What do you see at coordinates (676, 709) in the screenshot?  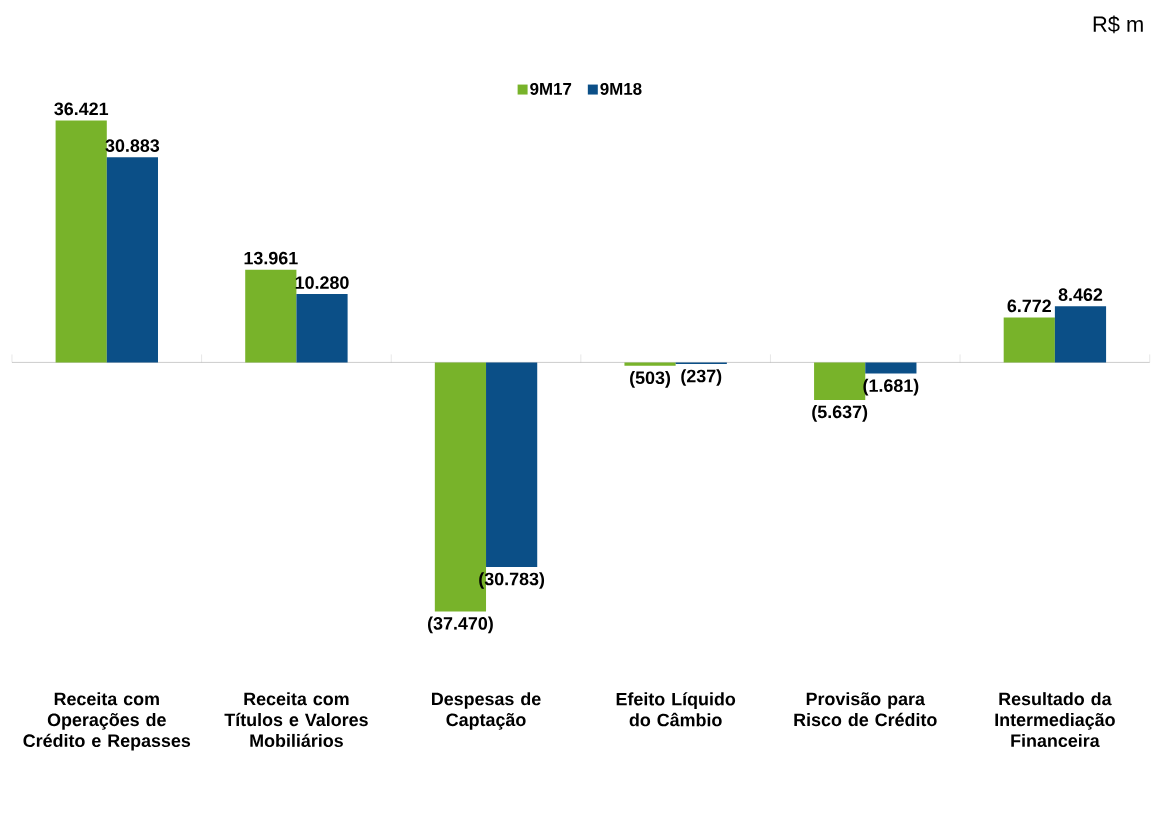 I see `x-tick-label: Efeito Líquido do Câmbio` at bounding box center [676, 709].